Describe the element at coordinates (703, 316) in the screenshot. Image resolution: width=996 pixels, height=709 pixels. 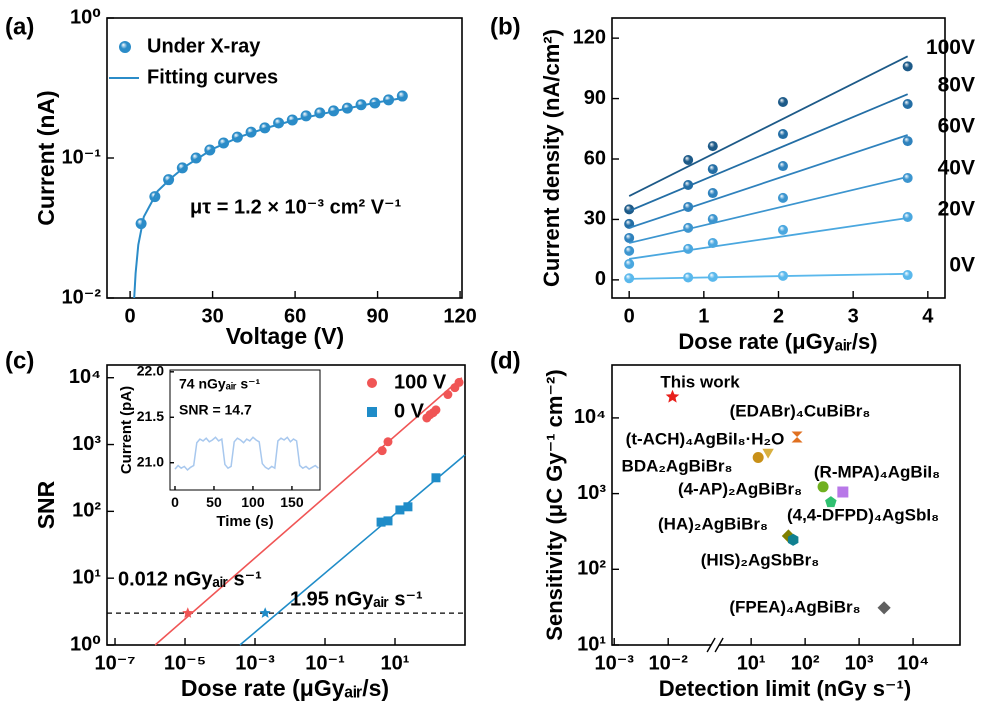
I see `x-tick-label: 1` at that location.